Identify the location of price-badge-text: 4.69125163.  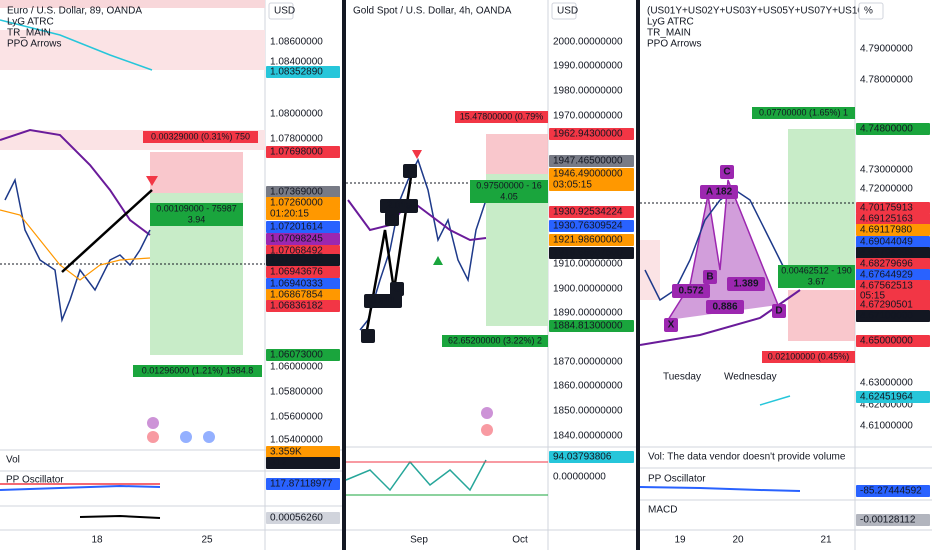
(886, 219).